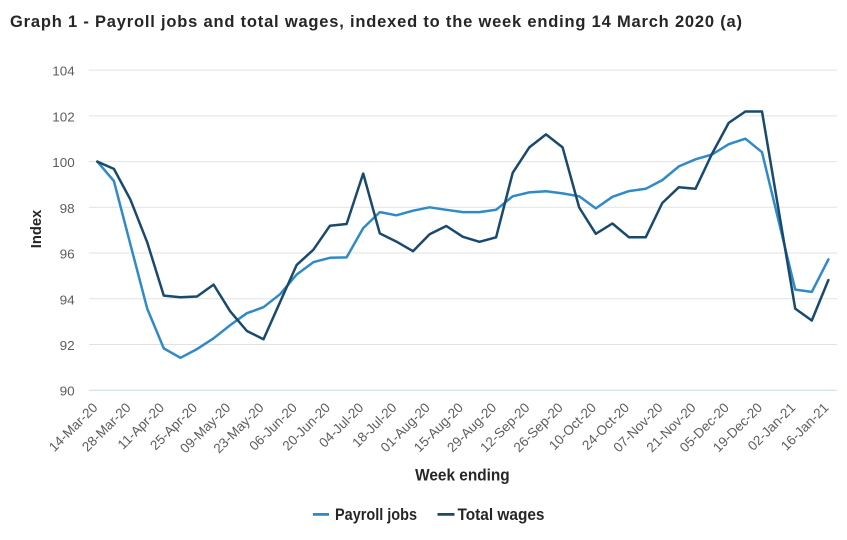  Describe the element at coordinates (63, 71) in the screenshot. I see `svg-text: 104` at that location.